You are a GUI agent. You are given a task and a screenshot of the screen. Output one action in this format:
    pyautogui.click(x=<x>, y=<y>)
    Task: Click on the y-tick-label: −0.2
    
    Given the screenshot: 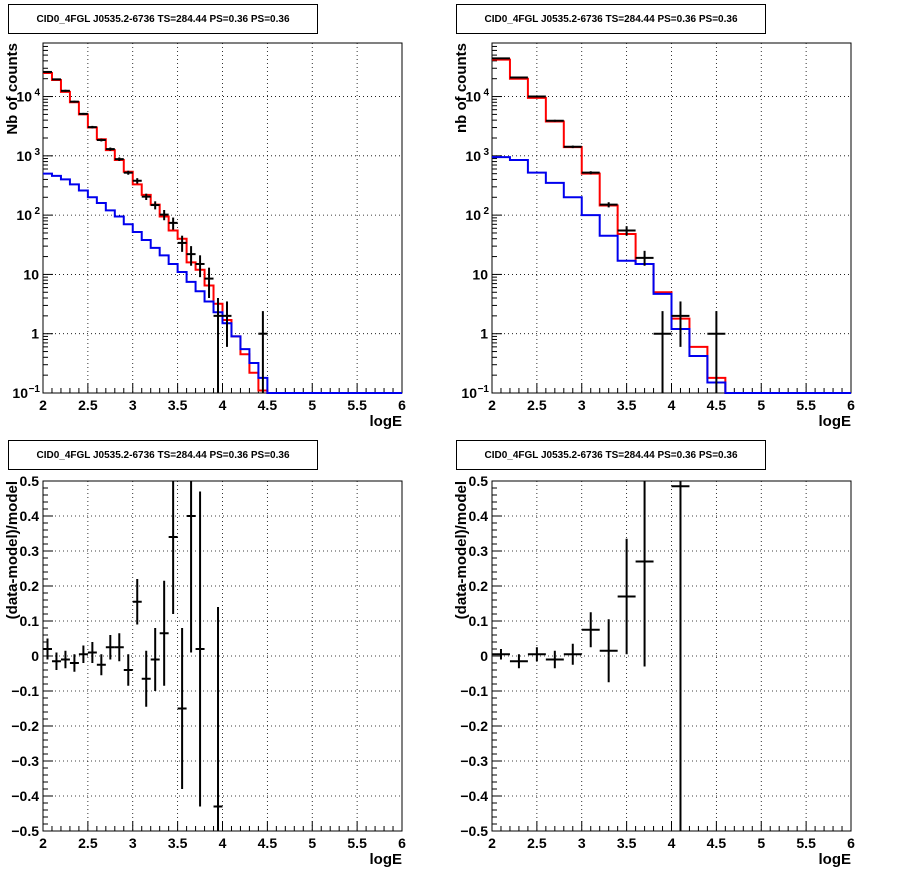 What is the action you would take?
    pyautogui.click(x=474, y=726)
    